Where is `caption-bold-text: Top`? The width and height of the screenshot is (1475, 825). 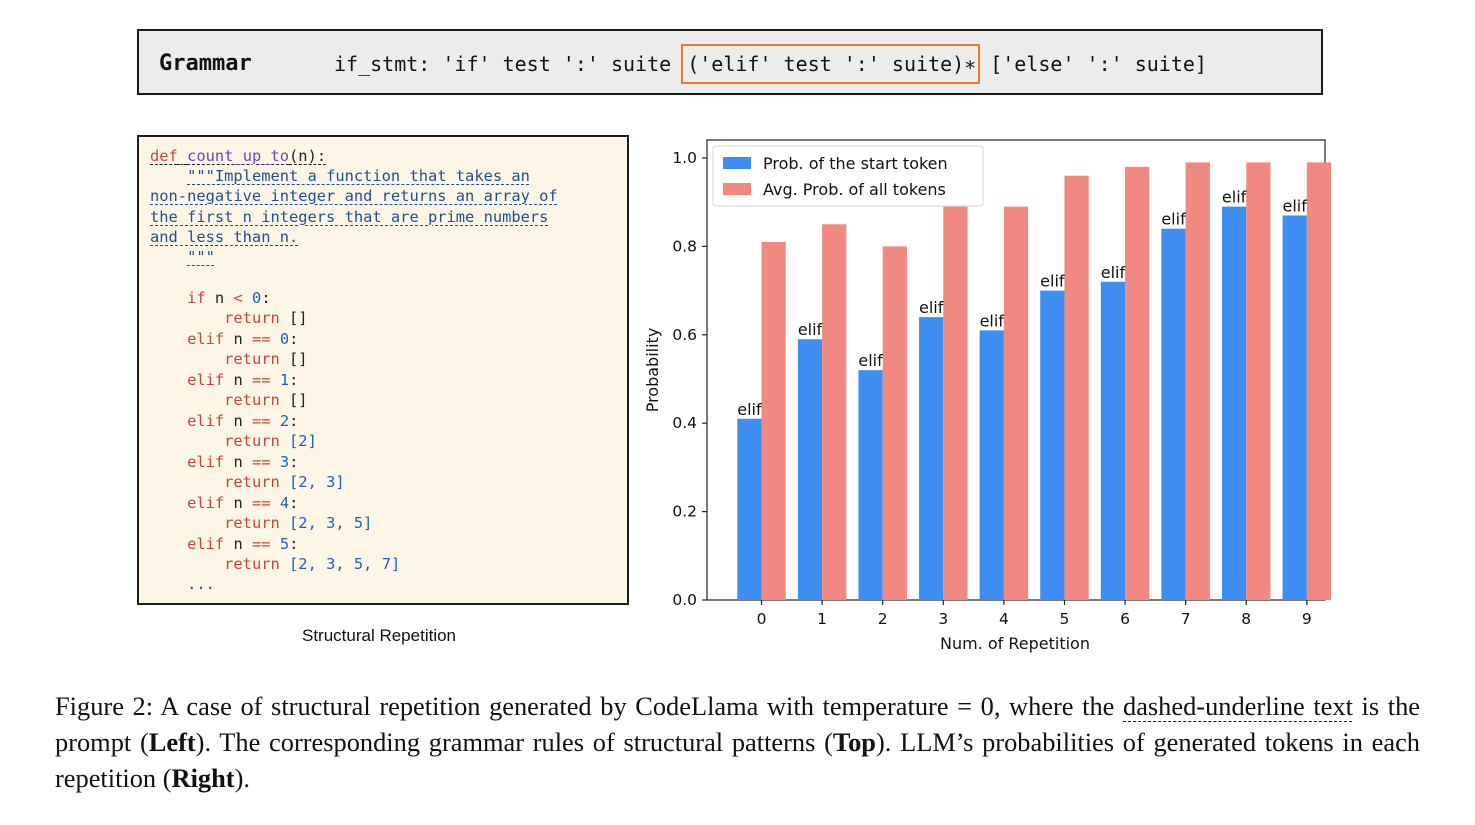
caption-bold-text: Top is located at coordinates (854, 742).